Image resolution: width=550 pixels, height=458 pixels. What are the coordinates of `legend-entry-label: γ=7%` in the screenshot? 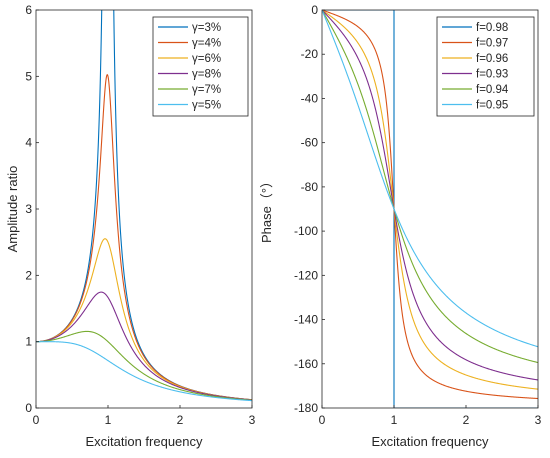 It's located at (206, 90).